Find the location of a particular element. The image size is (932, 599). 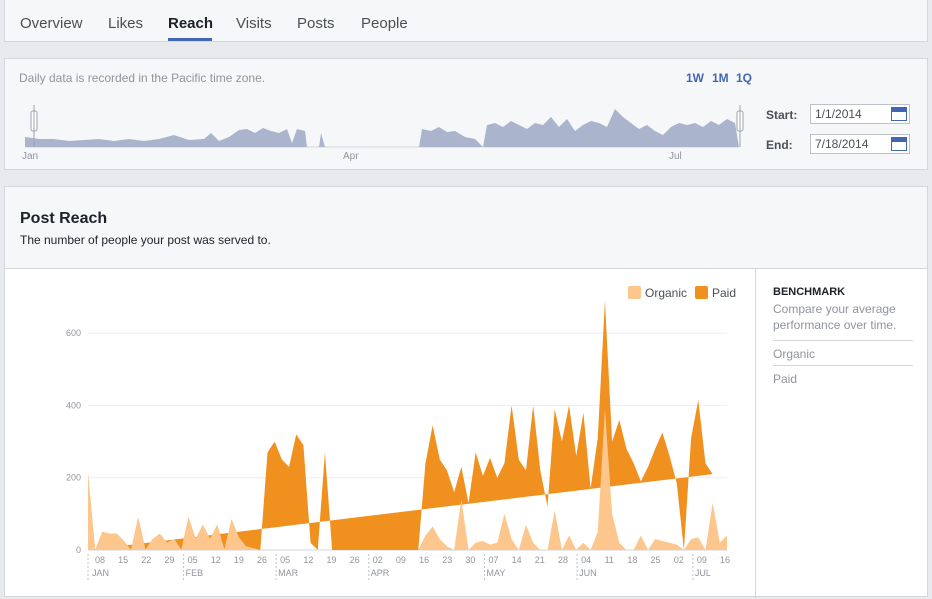

range-1w-button: 1W is located at coordinates (695, 78).